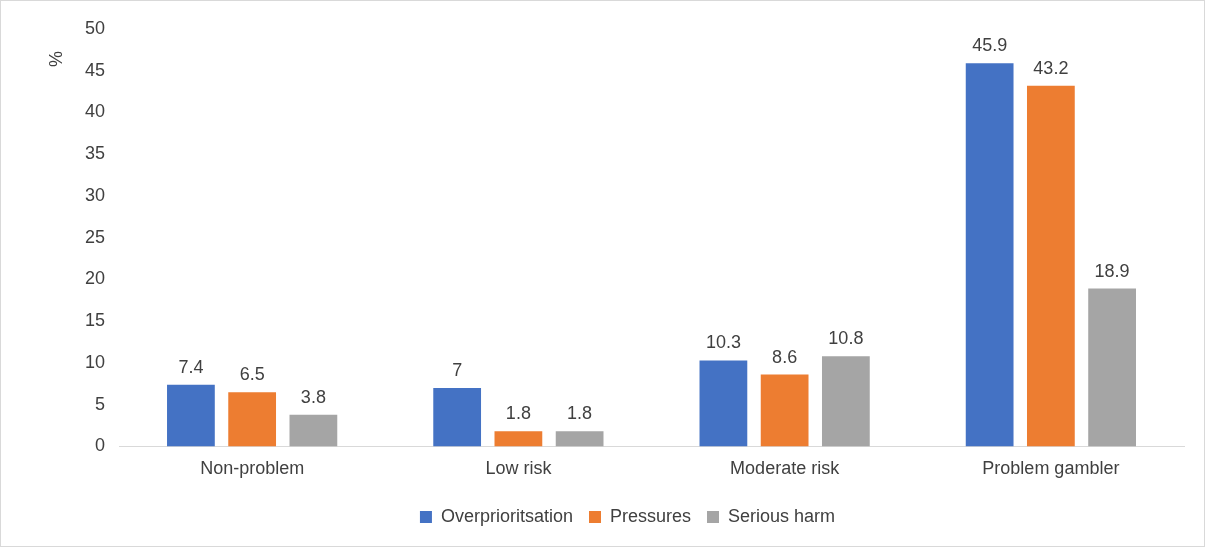 The width and height of the screenshot is (1205, 547). I want to click on data-label: 10.8, so click(846, 338).